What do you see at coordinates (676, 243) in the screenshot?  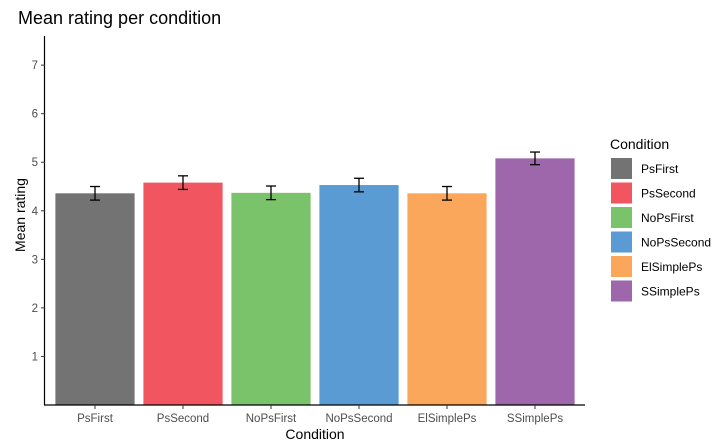 I see `legend-label-nopssecond: NoPsSecond` at bounding box center [676, 243].